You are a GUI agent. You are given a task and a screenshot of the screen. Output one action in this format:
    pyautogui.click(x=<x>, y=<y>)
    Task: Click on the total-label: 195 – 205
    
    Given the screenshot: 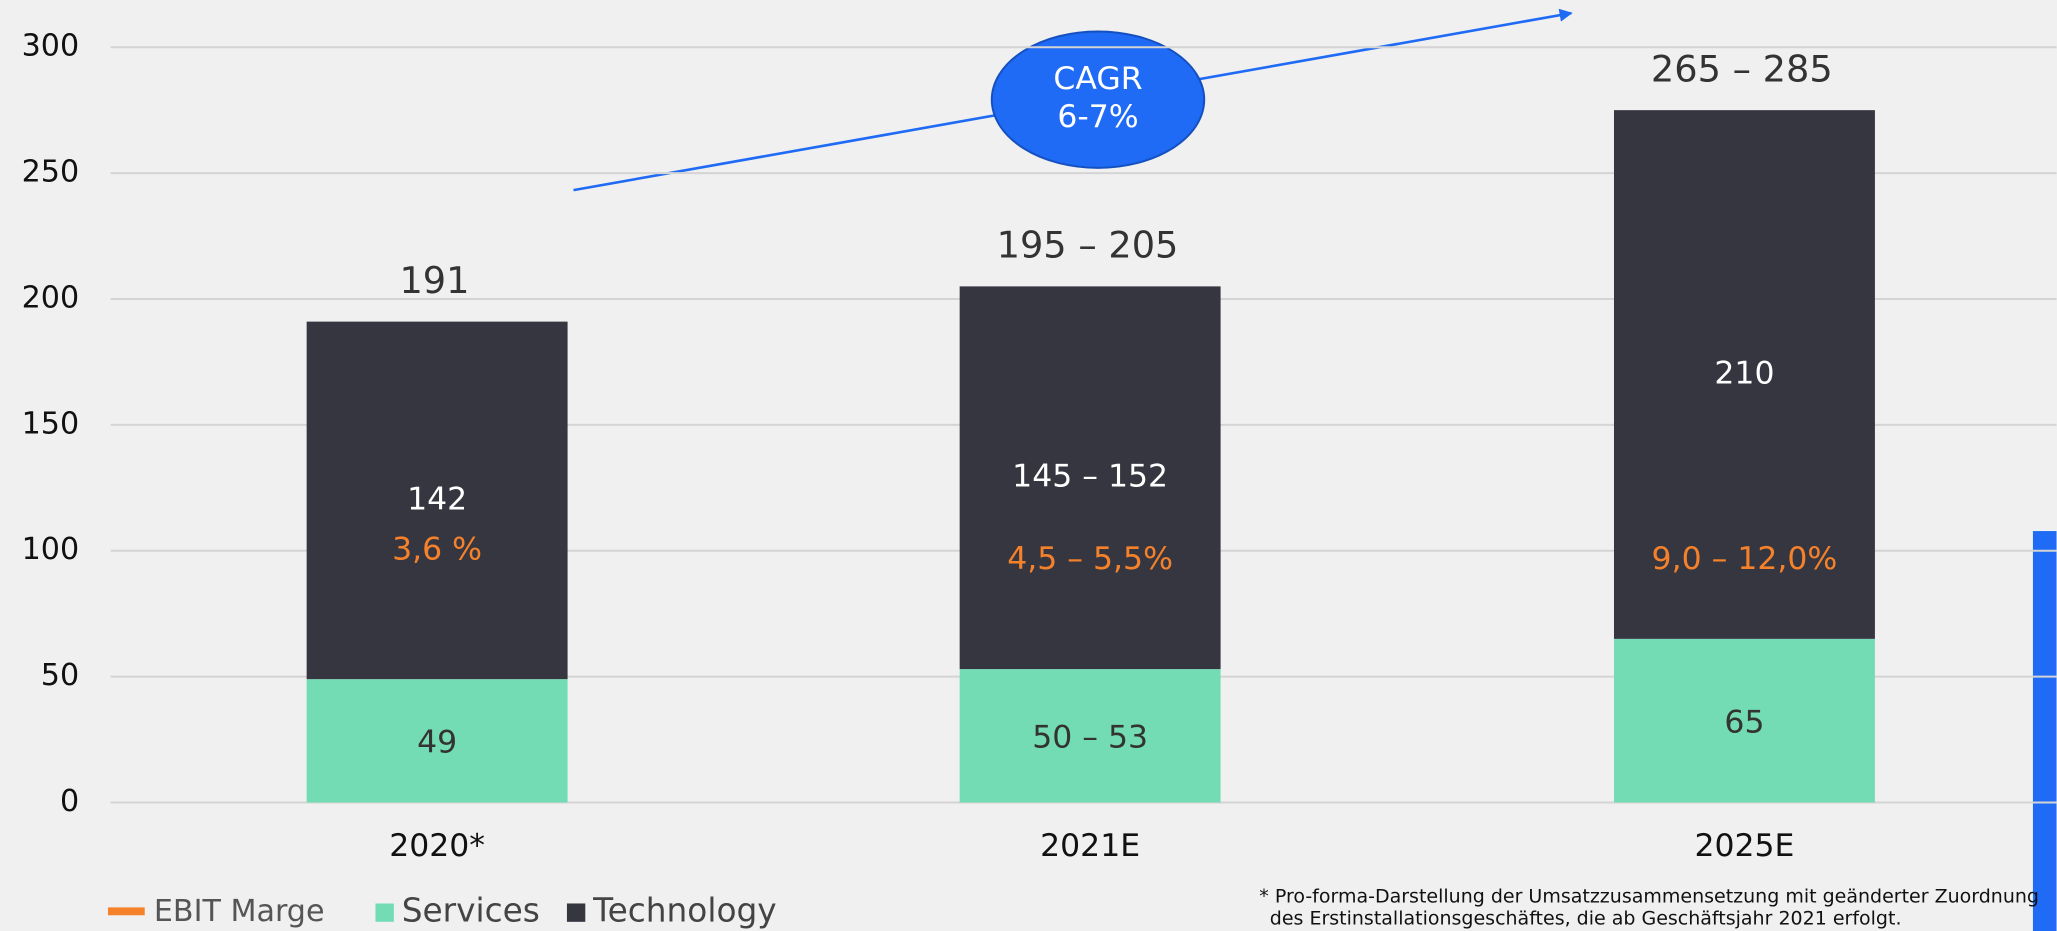 What is the action you would take?
    pyautogui.click(x=1088, y=245)
    